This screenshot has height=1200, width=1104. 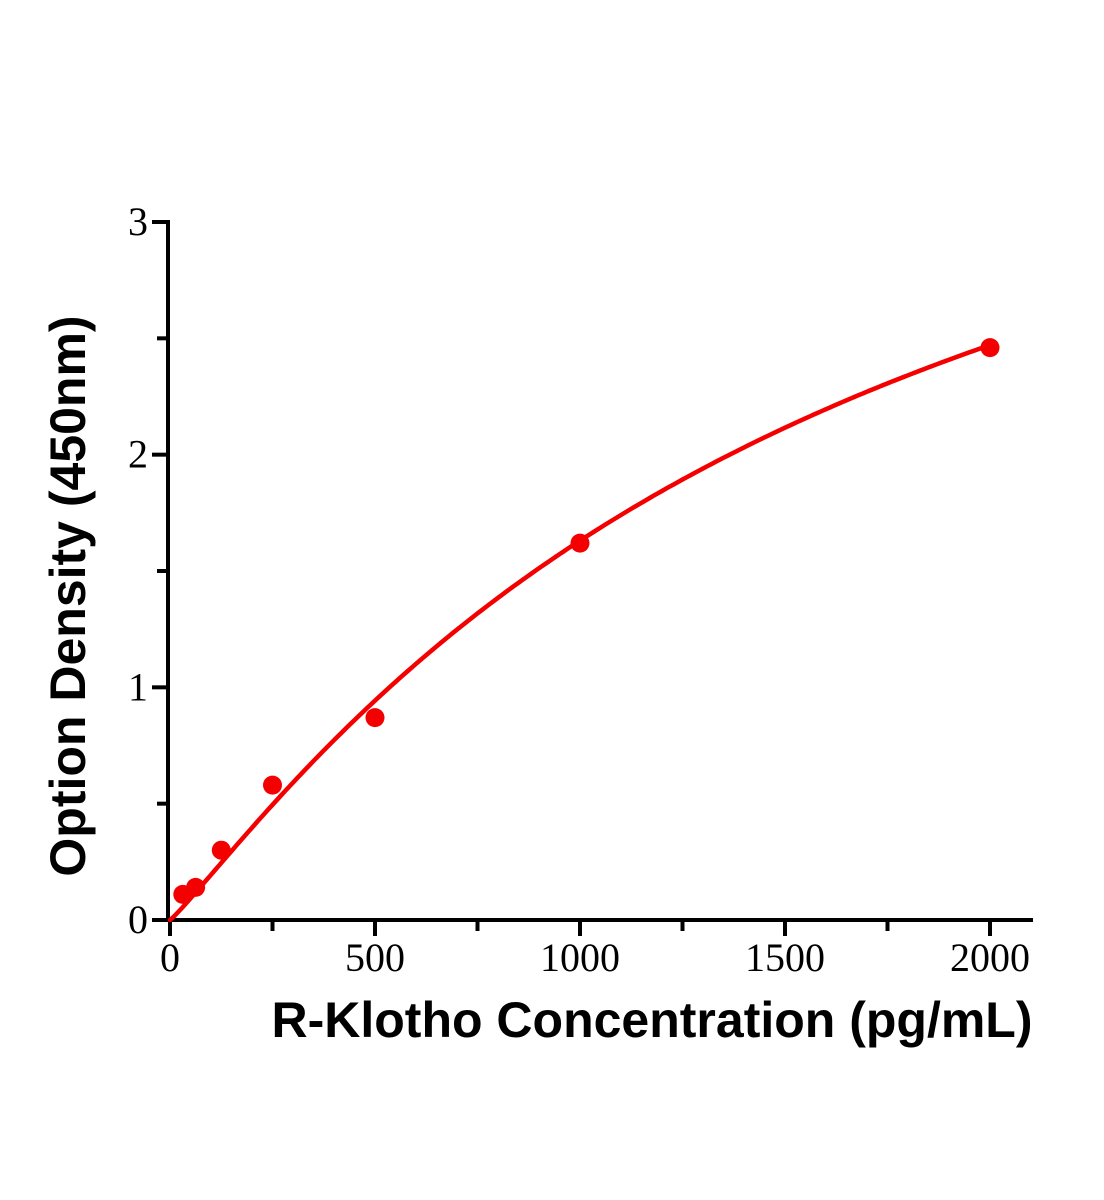 I want to click on y-axis-title: Option Density (450nm), so click(x=68, y=595).